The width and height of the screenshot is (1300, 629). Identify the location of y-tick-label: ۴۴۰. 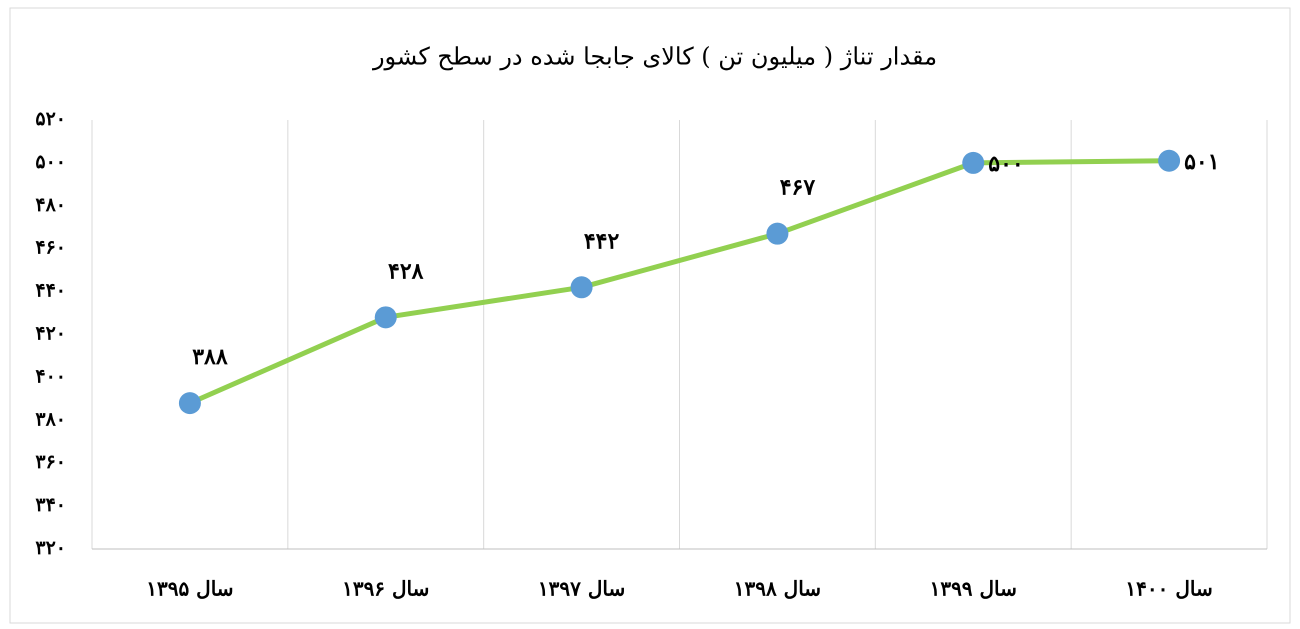
(50, 291).